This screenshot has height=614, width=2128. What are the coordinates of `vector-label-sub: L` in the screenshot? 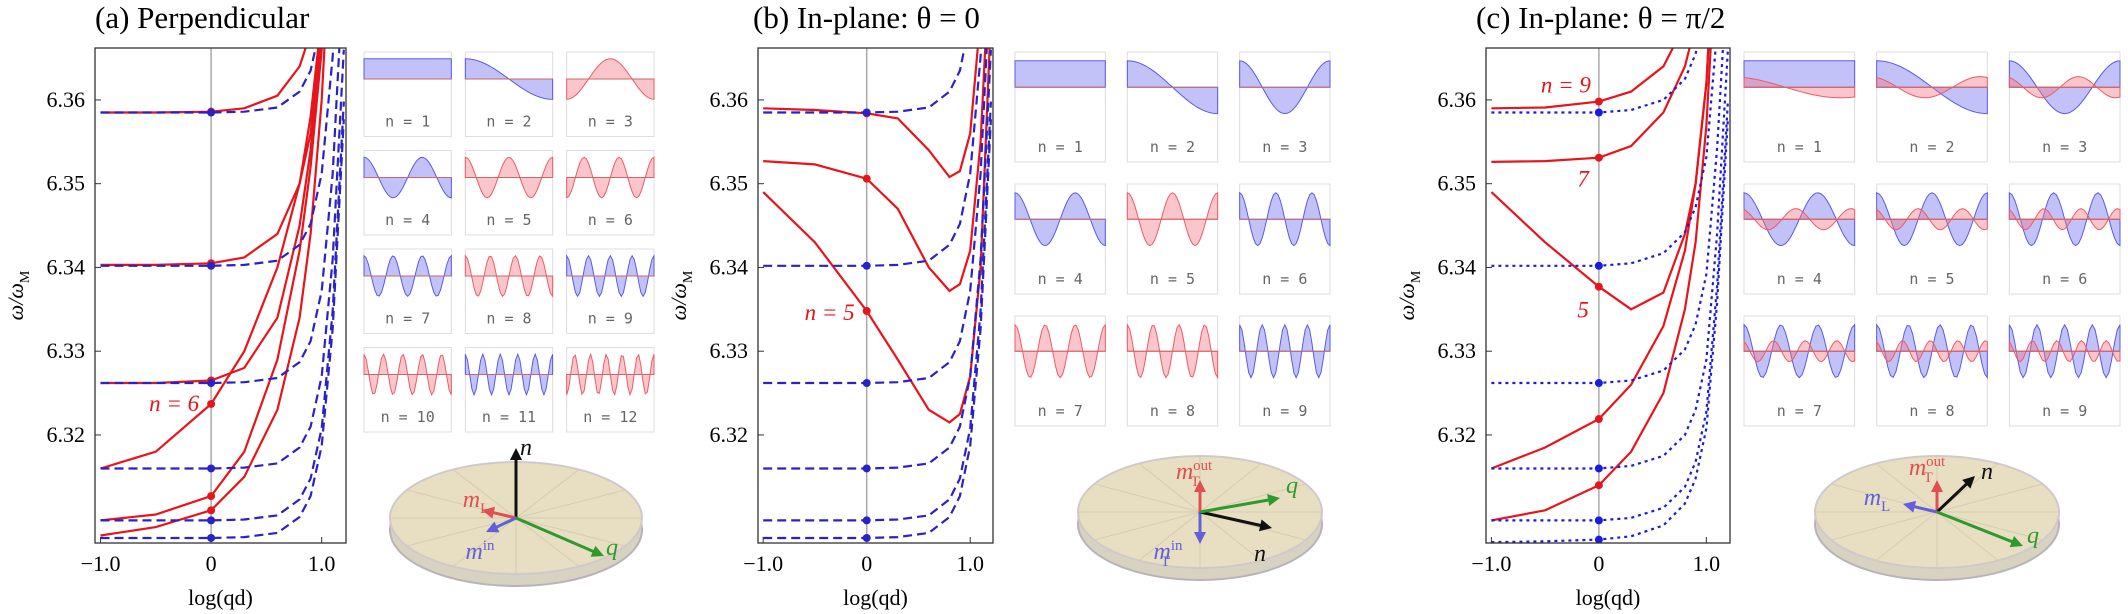 It's located at (1885, 507).